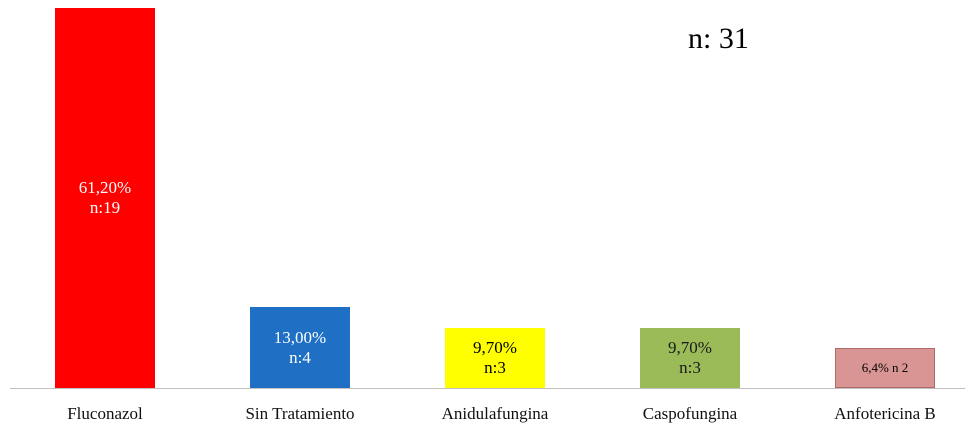  What do you see at coordinates (690, 413) in the screenshot?
I see `x-tick-label: Caspofungina` at bounding box center [690, 413].